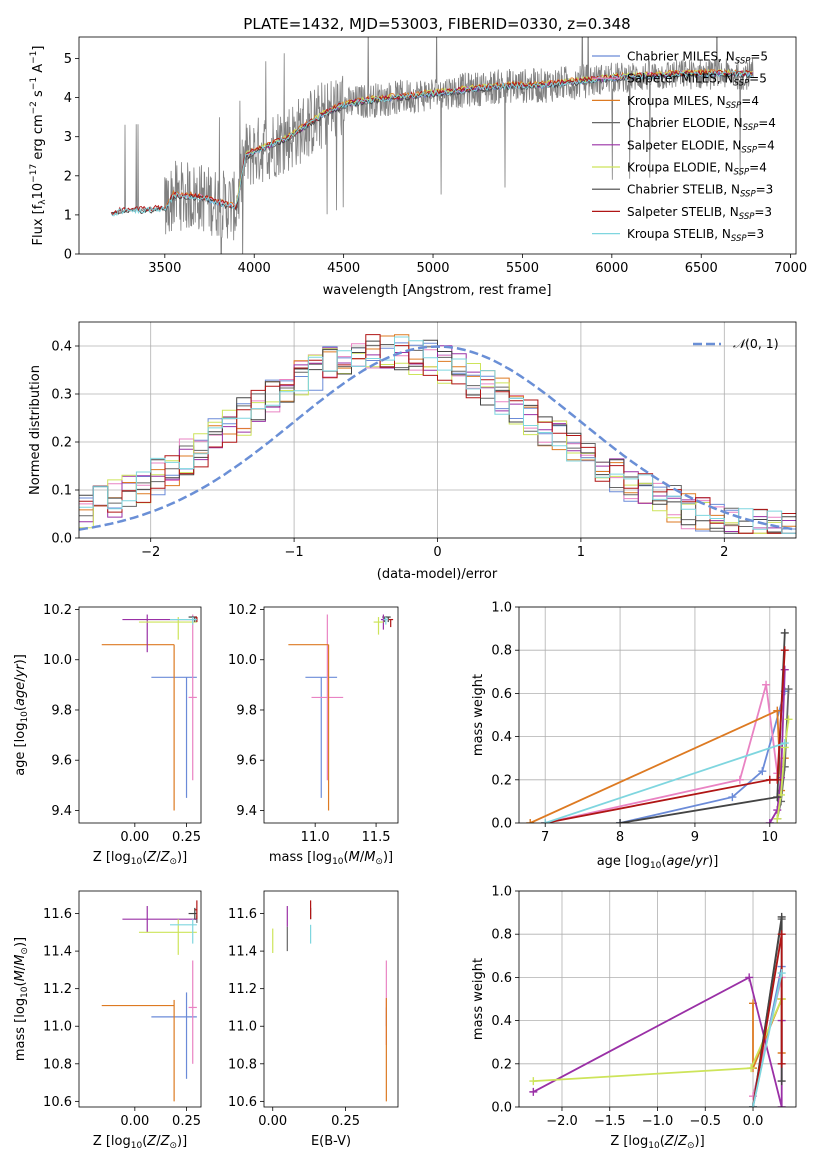 The width and height of the screenshot is (819, 1170). Describe the element at coordinates (68, 255) in the screenshot. I see `y-tick-label: 0` at that location.